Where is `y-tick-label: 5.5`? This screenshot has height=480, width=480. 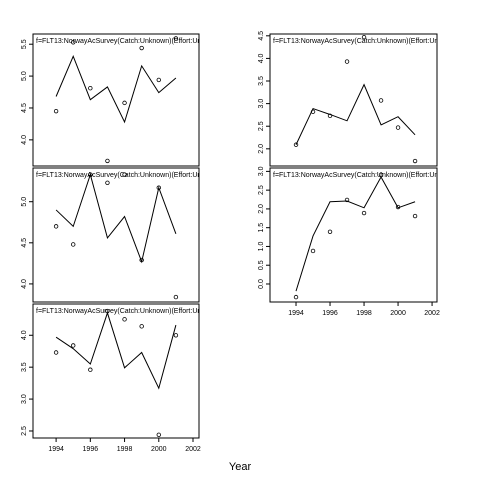
y-tick-label: 5.5 is located at coordinates (24, 44).